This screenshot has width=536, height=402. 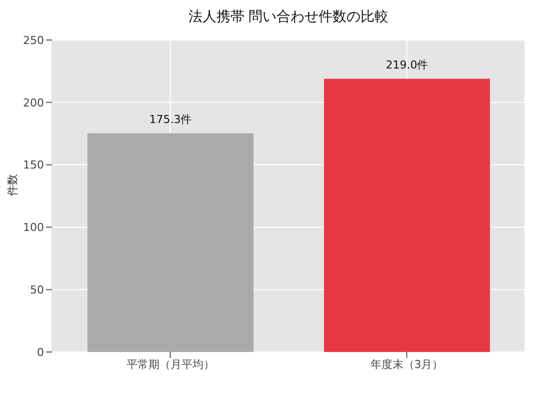 What do you see at coordinates (33, 227) in the screenshot?
I see `y-tick-label: 100` at bounding box center [33, 227].